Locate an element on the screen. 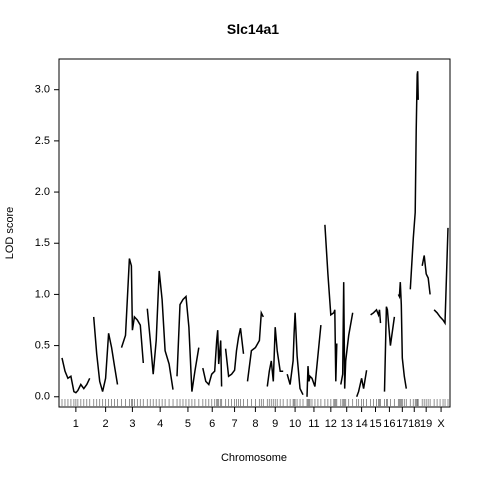 This screenshot has height=480, width=480. lod-series-chr18 is located at coordinates (414, 180).